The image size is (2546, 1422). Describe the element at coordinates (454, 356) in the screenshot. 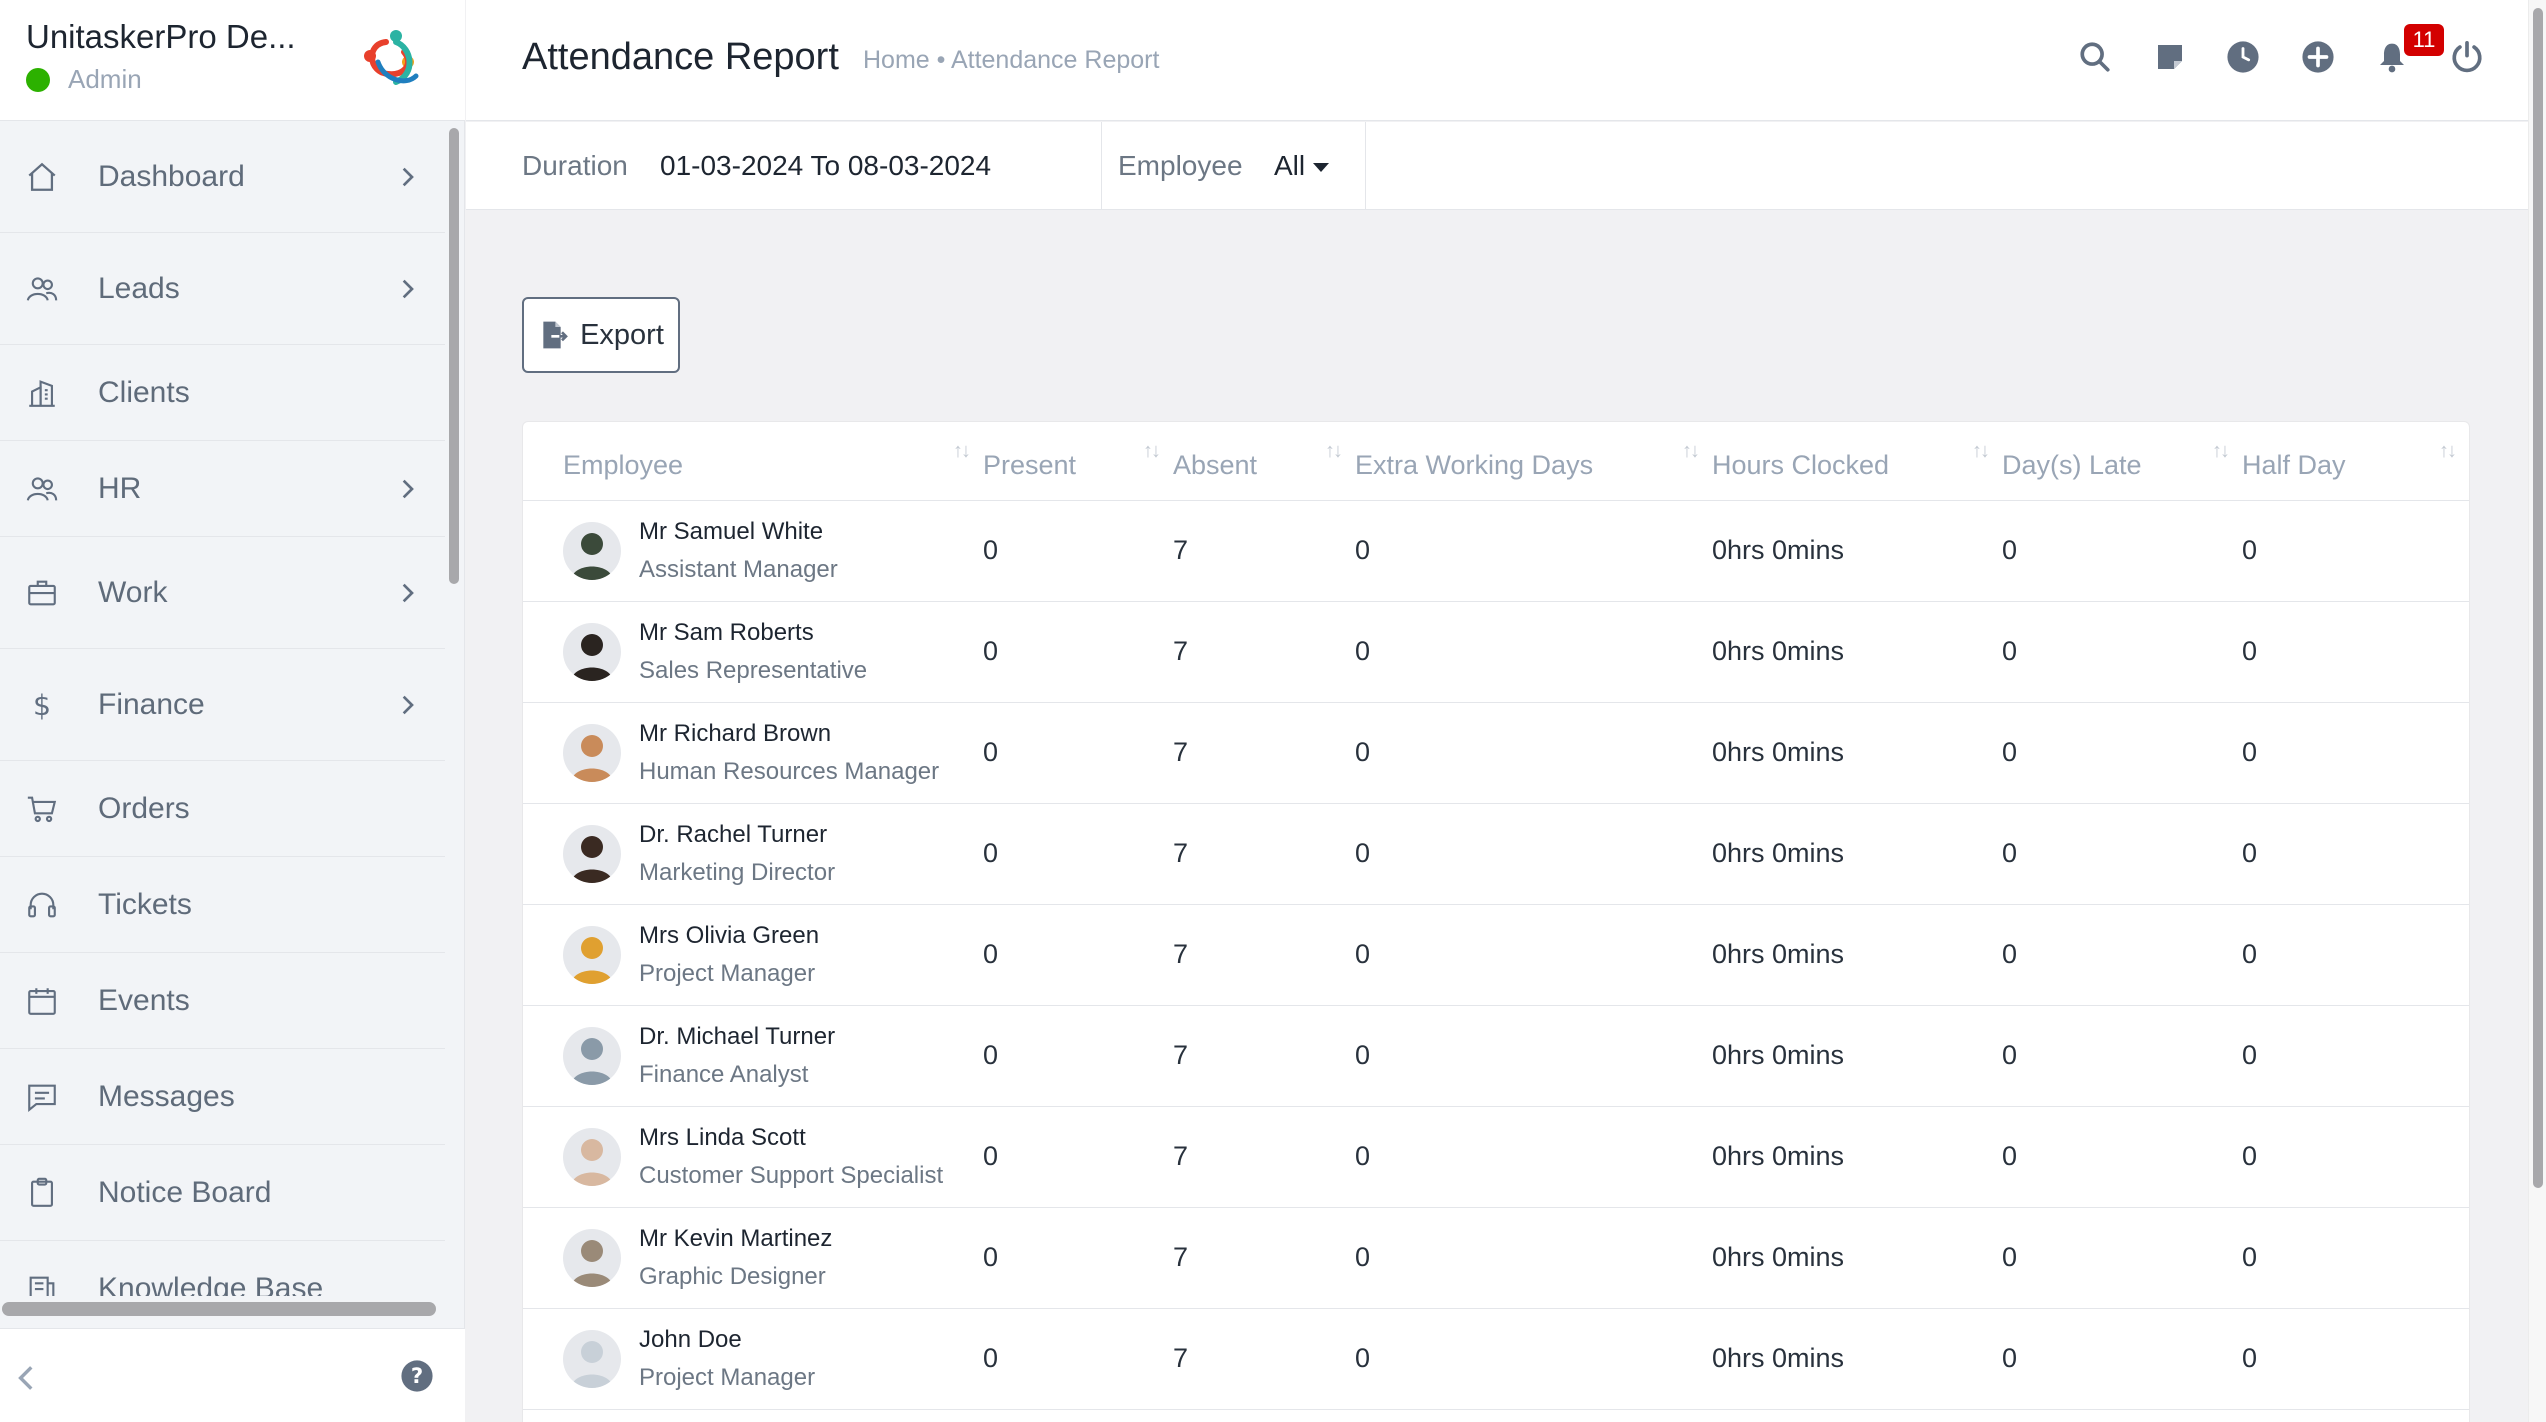

I see `sidebar-vertical-scrollbar` at that location.